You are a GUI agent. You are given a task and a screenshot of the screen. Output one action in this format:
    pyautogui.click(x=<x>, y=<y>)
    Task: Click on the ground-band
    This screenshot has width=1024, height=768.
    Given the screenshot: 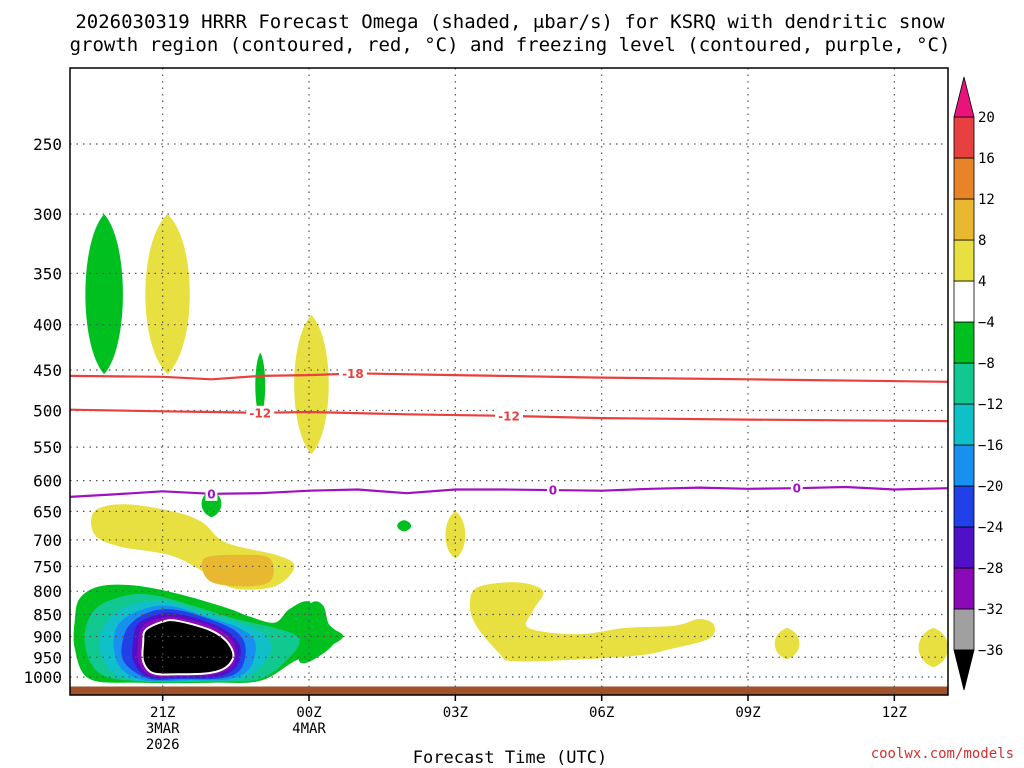 What is the action you would take?
    pyautogui.click(x=509, y=690)
    